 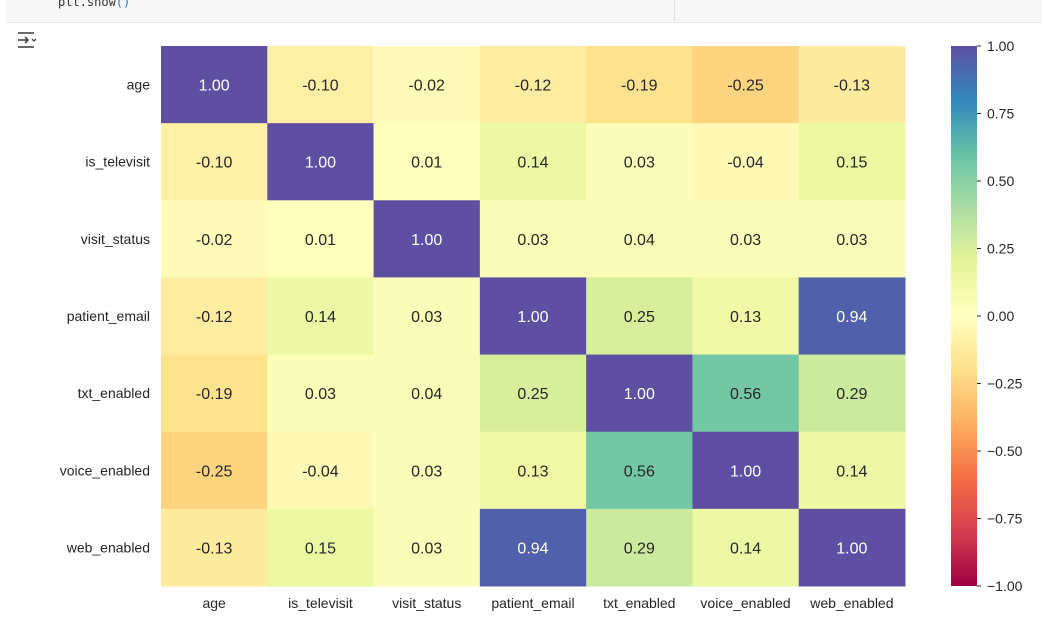 I want to click on colorbar-tick-label: −0.75, so click(x=1005, y=519).